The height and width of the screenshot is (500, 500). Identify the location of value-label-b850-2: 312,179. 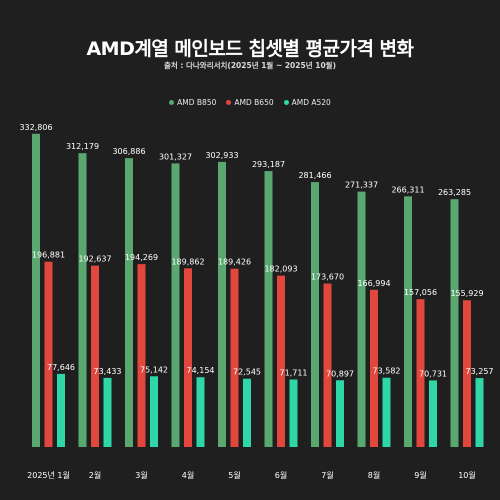
(82, 146).